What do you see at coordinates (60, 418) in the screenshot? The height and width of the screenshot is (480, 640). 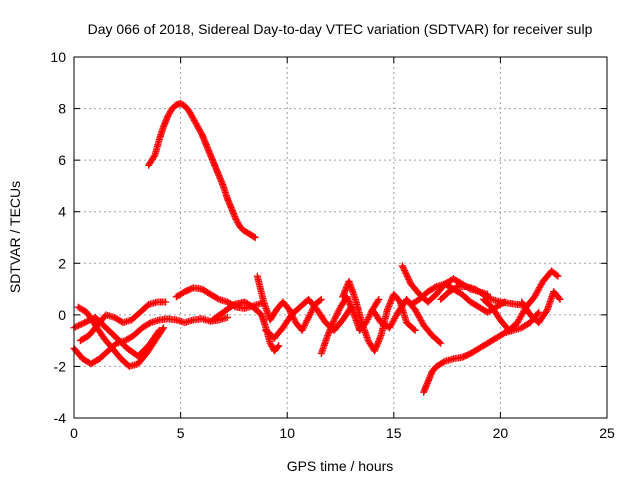 I see `y-tick-label: -4` at bounding box center [60, 418].